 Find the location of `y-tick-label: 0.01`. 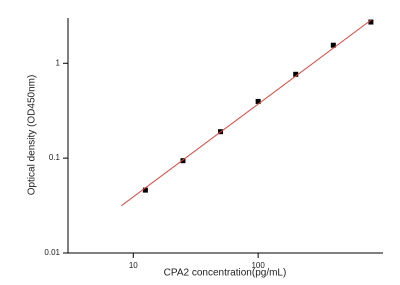

y-tick-label: 0.01 is located at coordinates (52, 252).